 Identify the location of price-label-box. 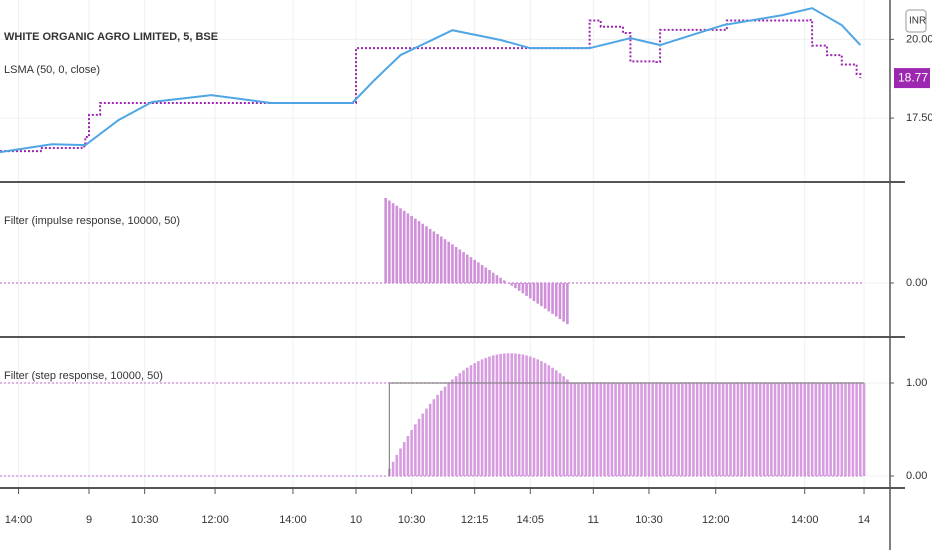
(912, 78).